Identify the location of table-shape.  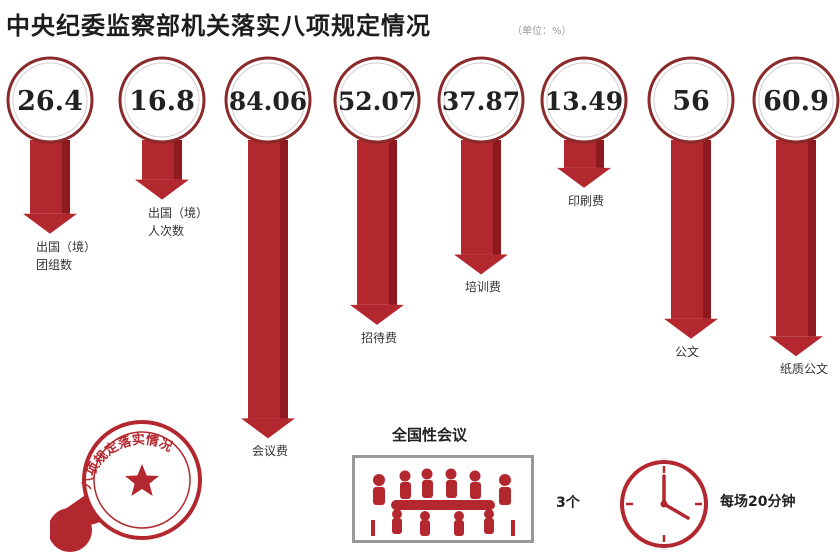
(443, 505).